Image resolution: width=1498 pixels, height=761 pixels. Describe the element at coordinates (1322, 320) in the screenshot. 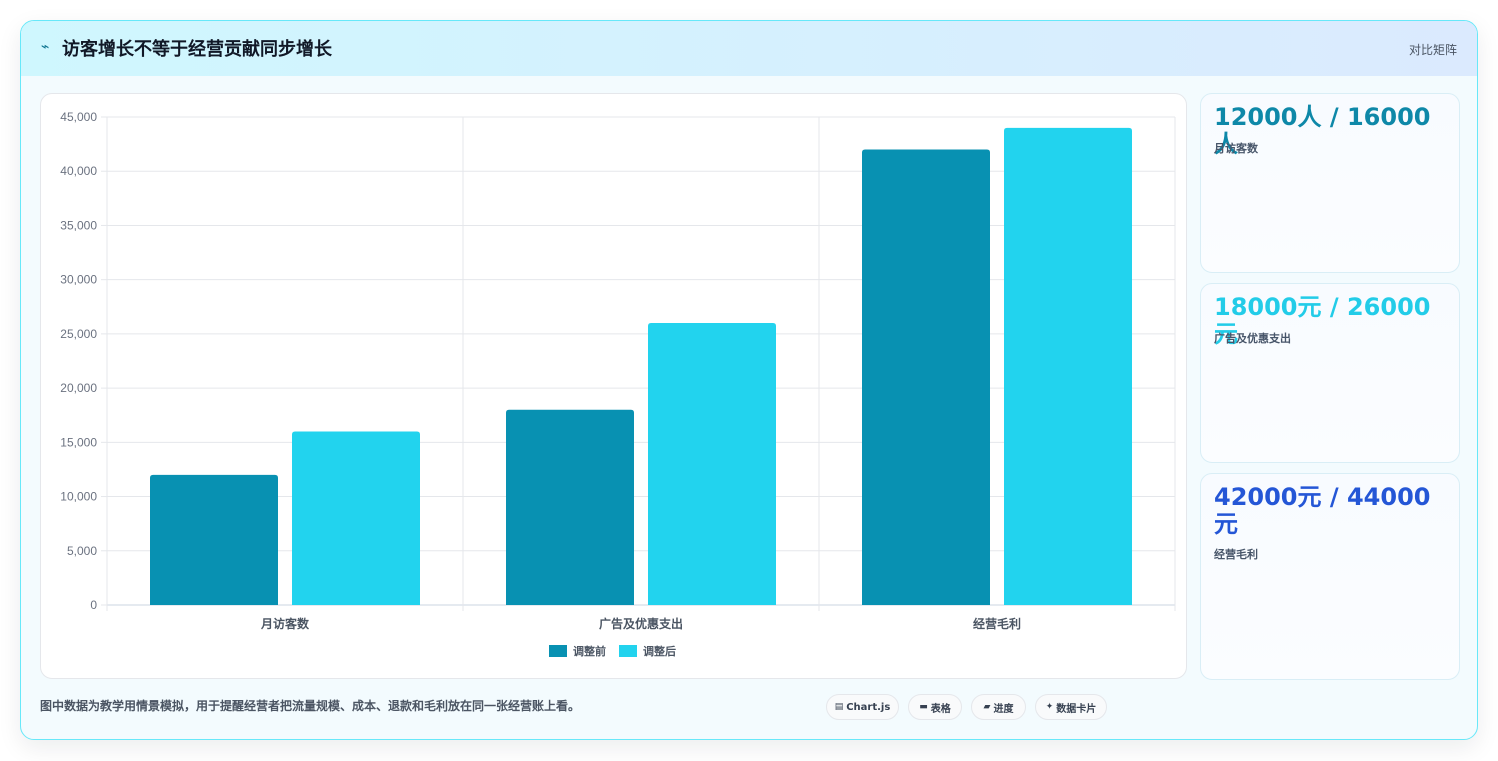

I see `stat-value: 18000元 / 26000元` at that location.